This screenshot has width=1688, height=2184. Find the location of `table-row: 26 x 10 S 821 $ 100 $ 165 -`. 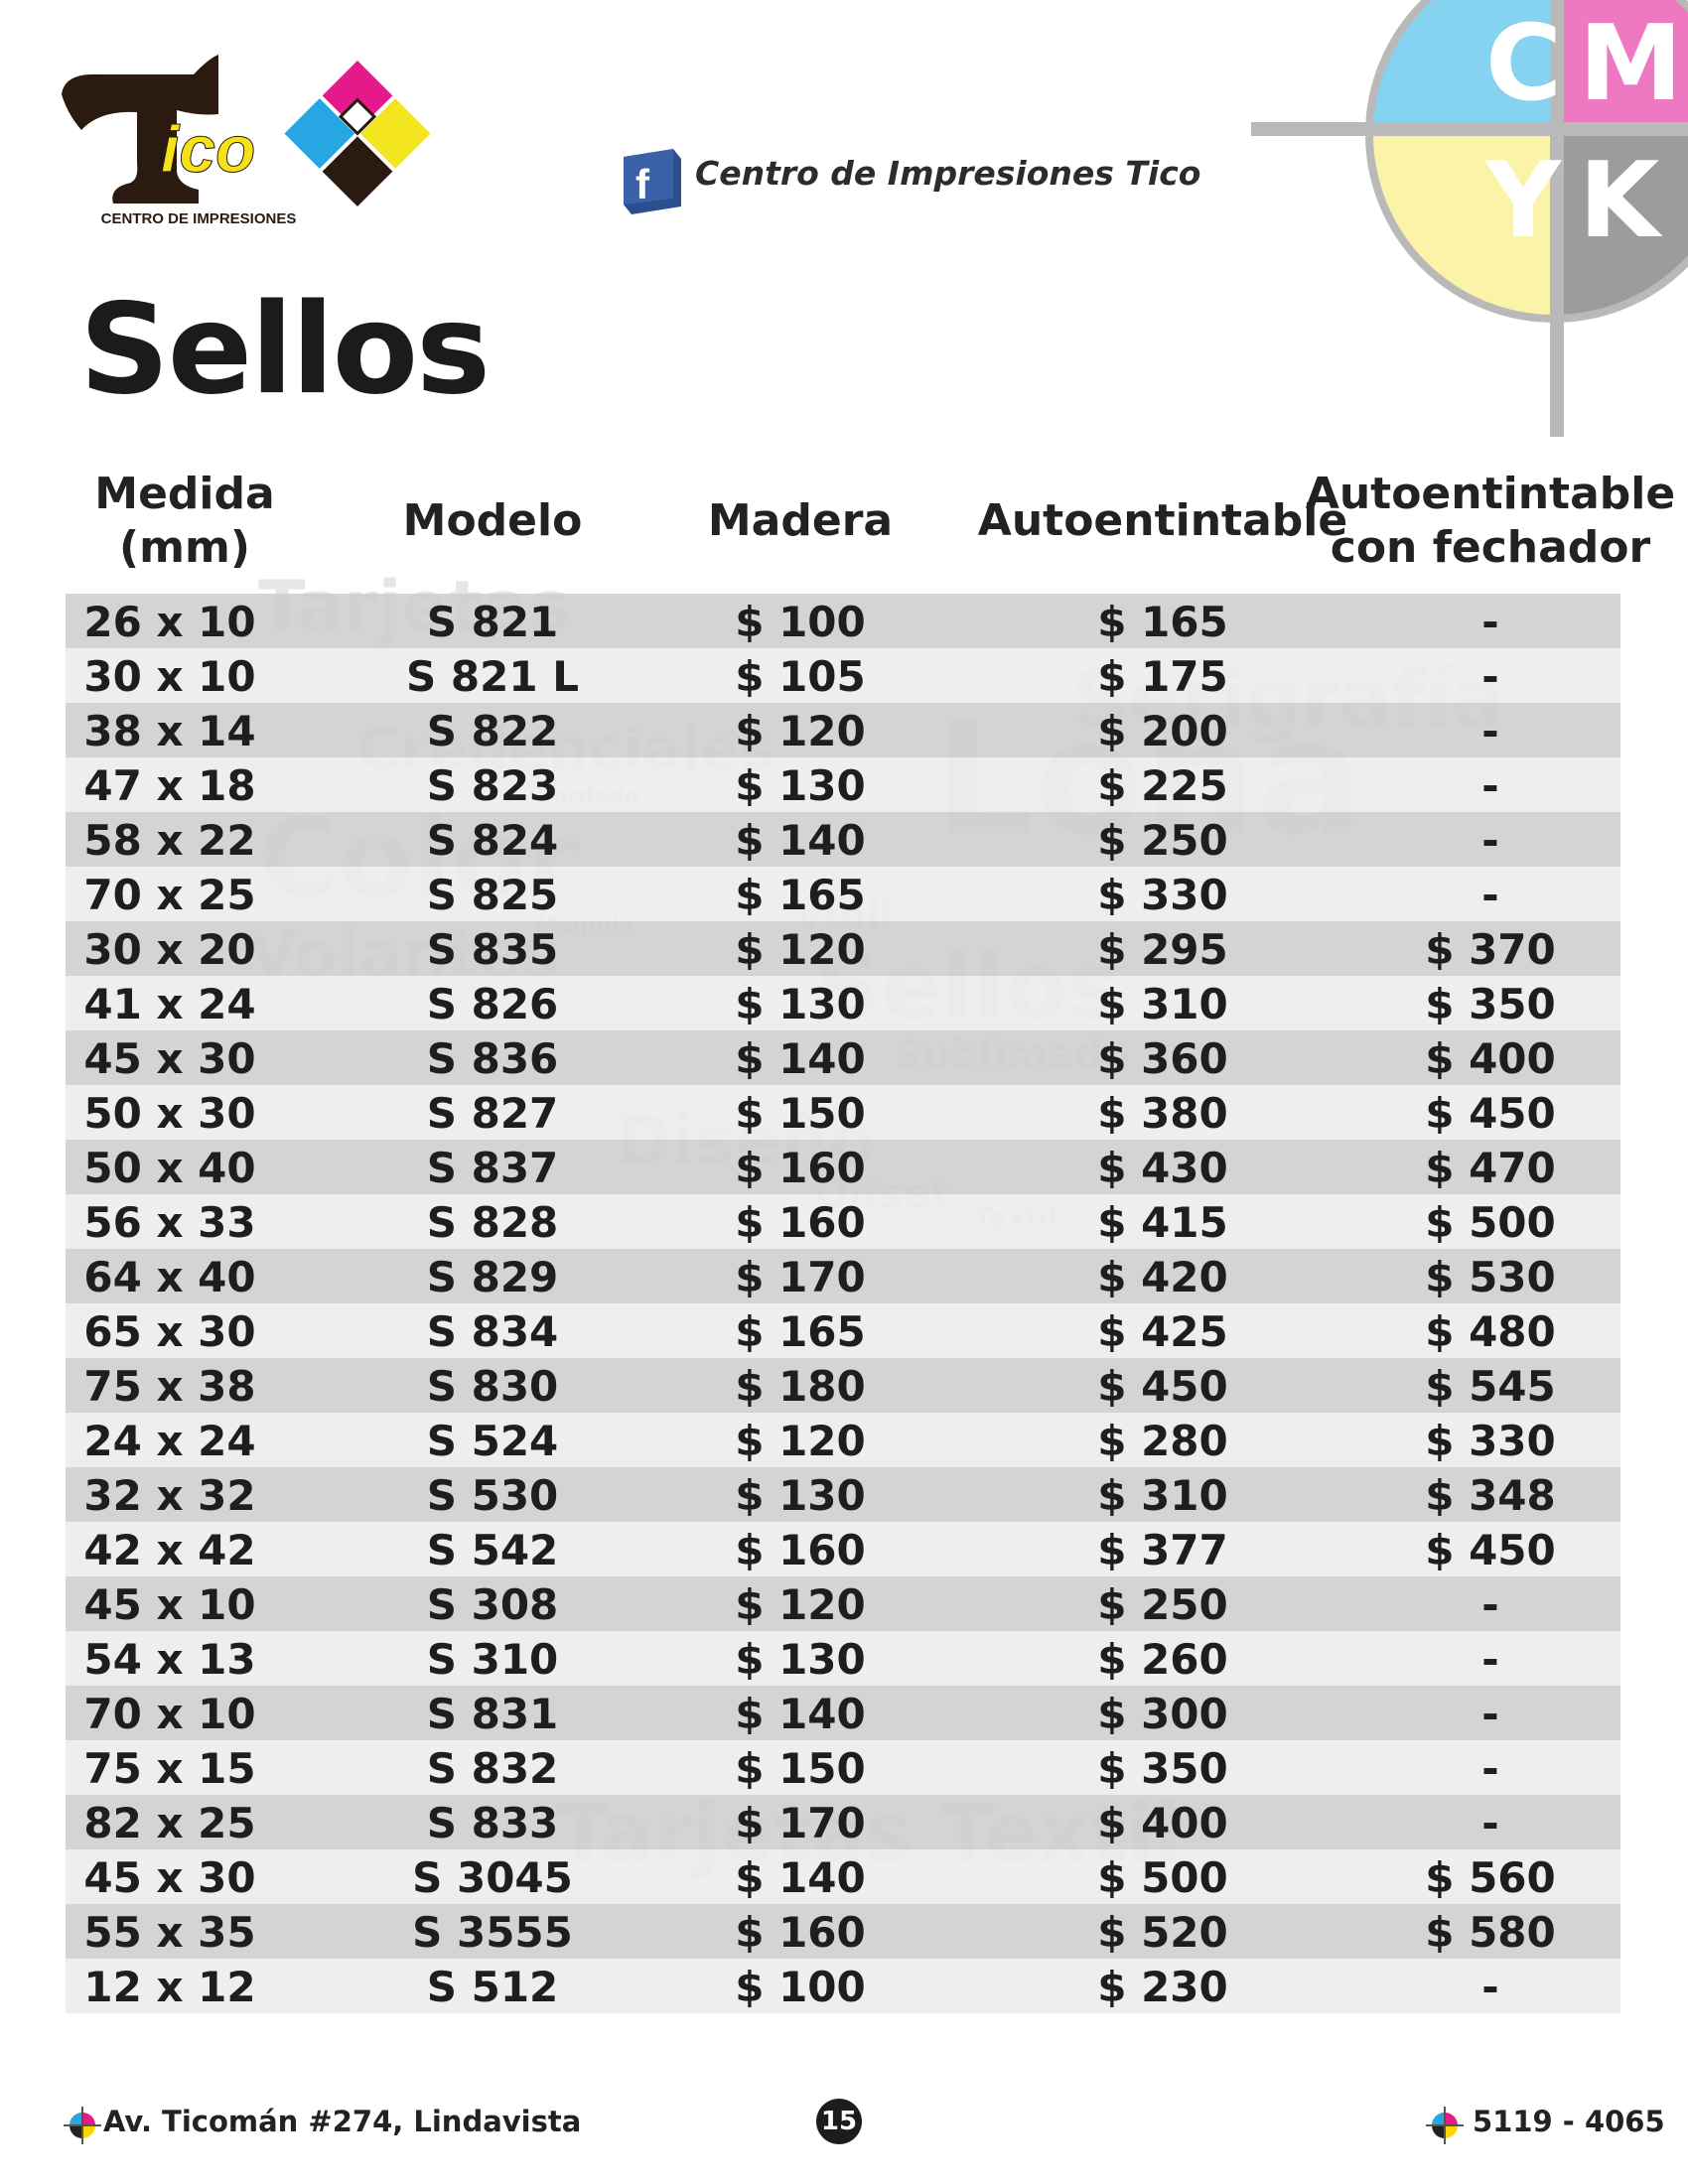

table-row: 26 x 10 S 821 $ 100 $ 165 - is located at coordinates (843, 621).